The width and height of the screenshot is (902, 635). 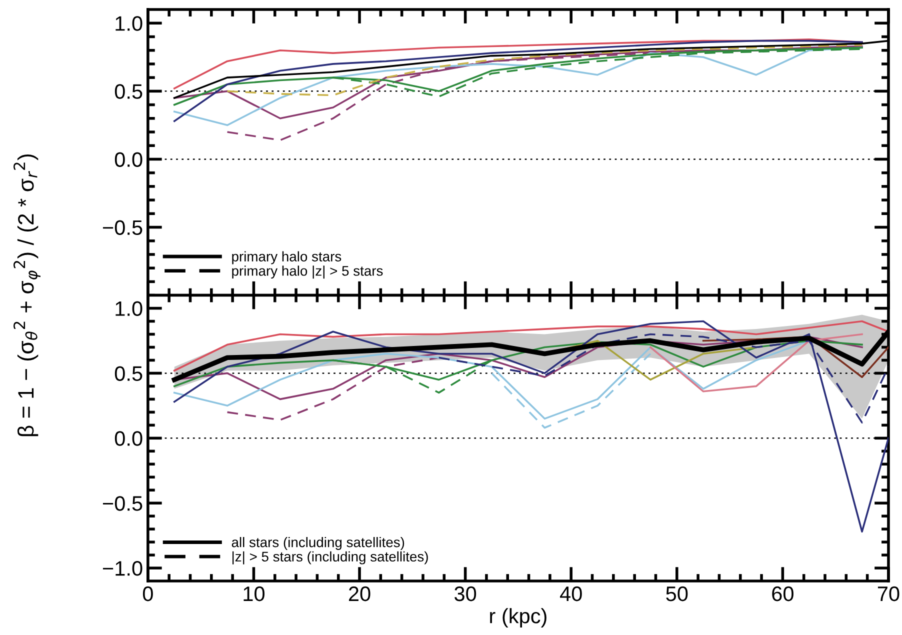 What do you see at coordinates (307, 272) in the screenshot?
I see `legend-label: primary halo |z| > 5 stars` at bounding box center [307, 272].